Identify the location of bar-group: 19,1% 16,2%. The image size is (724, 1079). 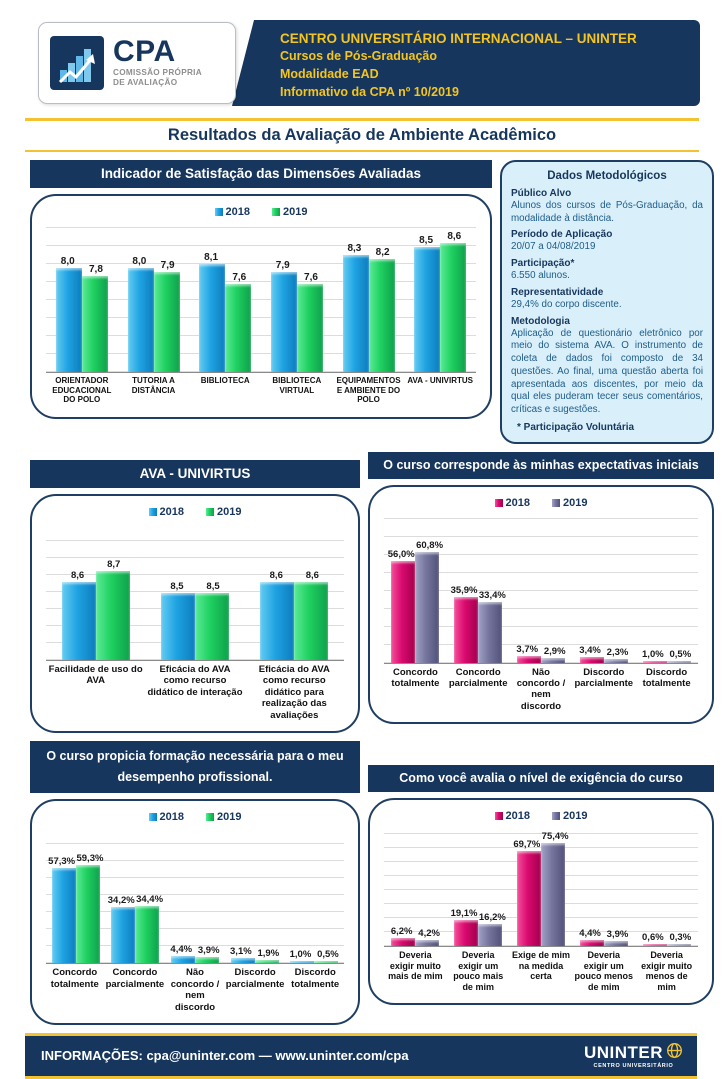
(478, 927).